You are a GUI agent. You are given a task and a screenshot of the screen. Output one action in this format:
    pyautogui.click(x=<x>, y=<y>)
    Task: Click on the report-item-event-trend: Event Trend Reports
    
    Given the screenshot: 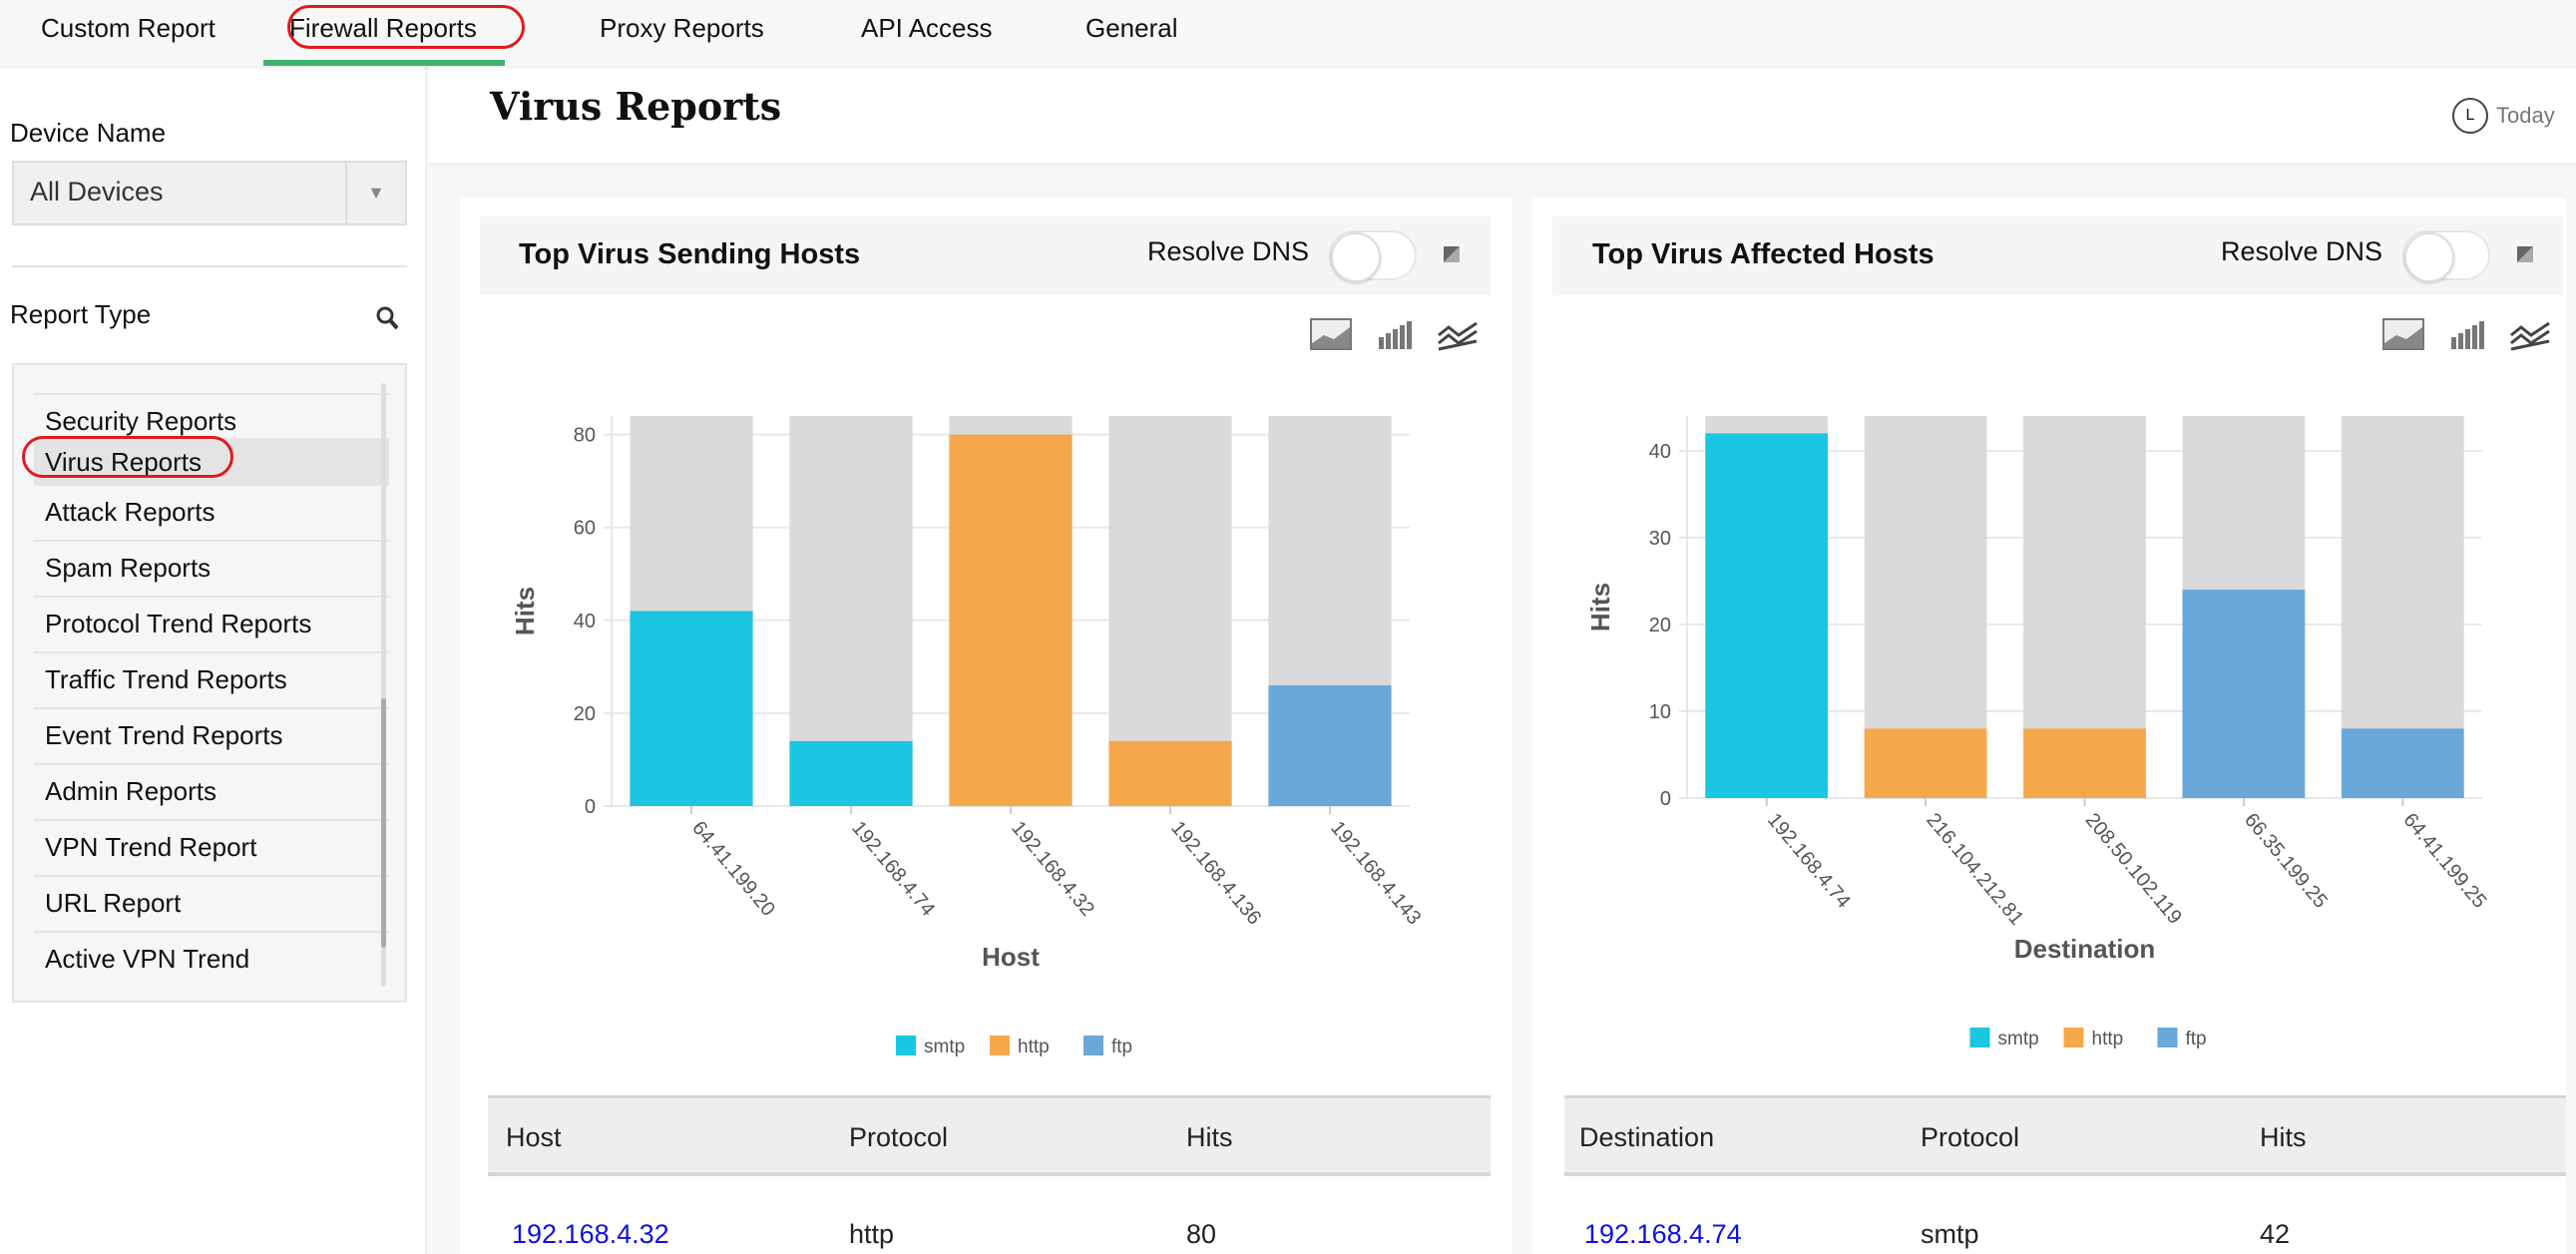 What is the action you would take?
    pyautogui.click(x=212, y=735)
    